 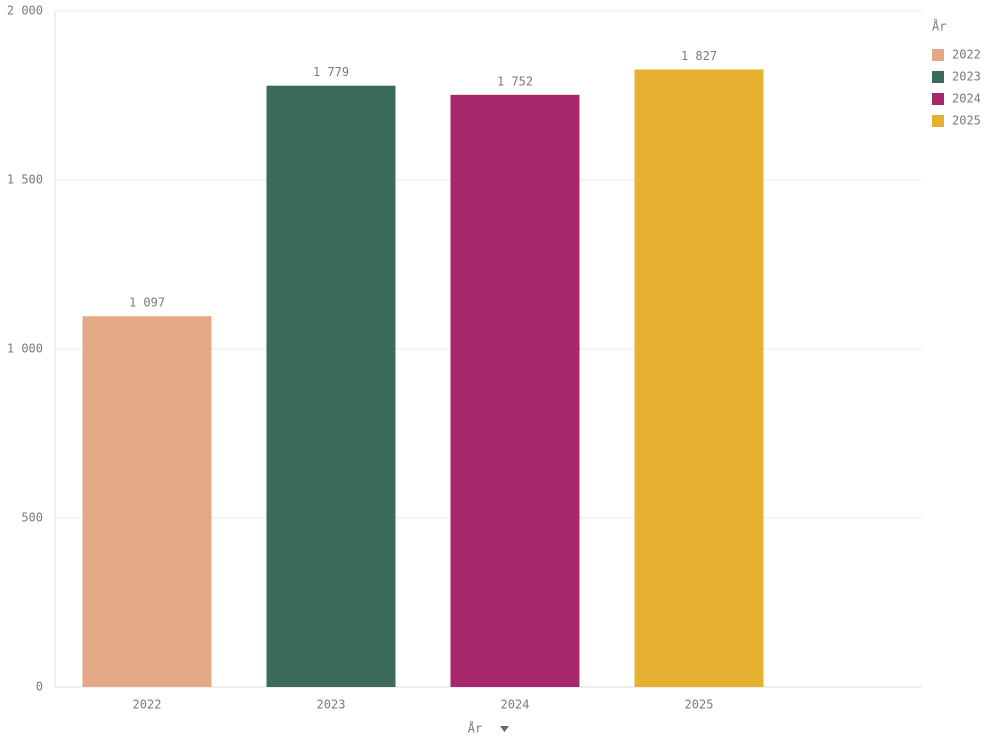 What do you see at coordinates (966, 99) in the screenshot?
I see `legend-label: 2024` at bounding box center [966, 99].